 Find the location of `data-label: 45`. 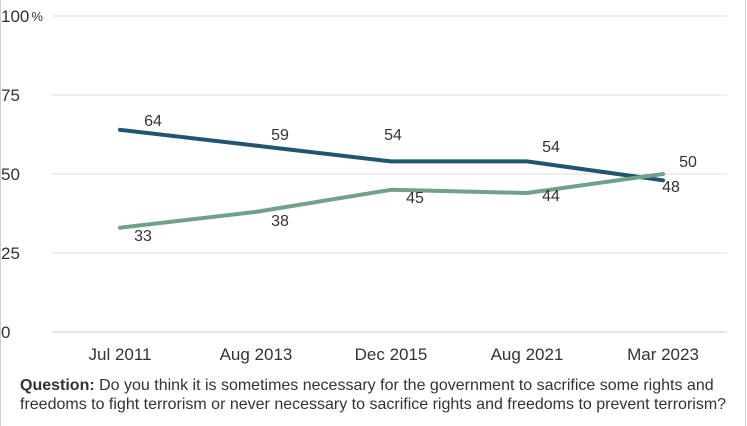

data-label: 45 is located at coordinates (415, 198).